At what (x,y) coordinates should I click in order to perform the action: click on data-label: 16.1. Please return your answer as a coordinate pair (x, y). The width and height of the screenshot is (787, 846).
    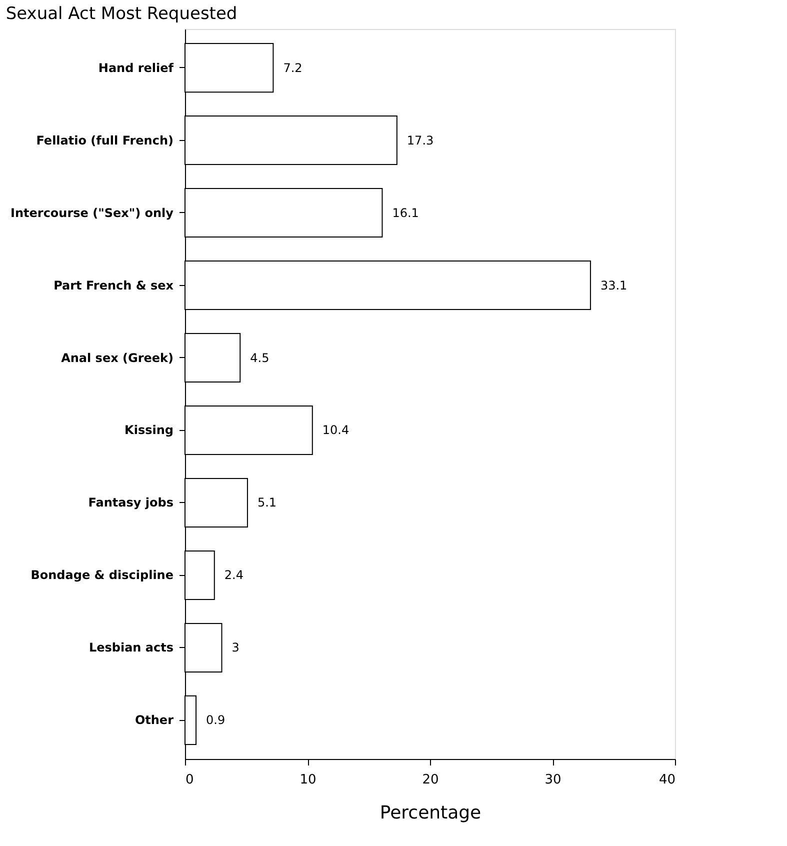
    Looking at the image, I should click on (405, 213).